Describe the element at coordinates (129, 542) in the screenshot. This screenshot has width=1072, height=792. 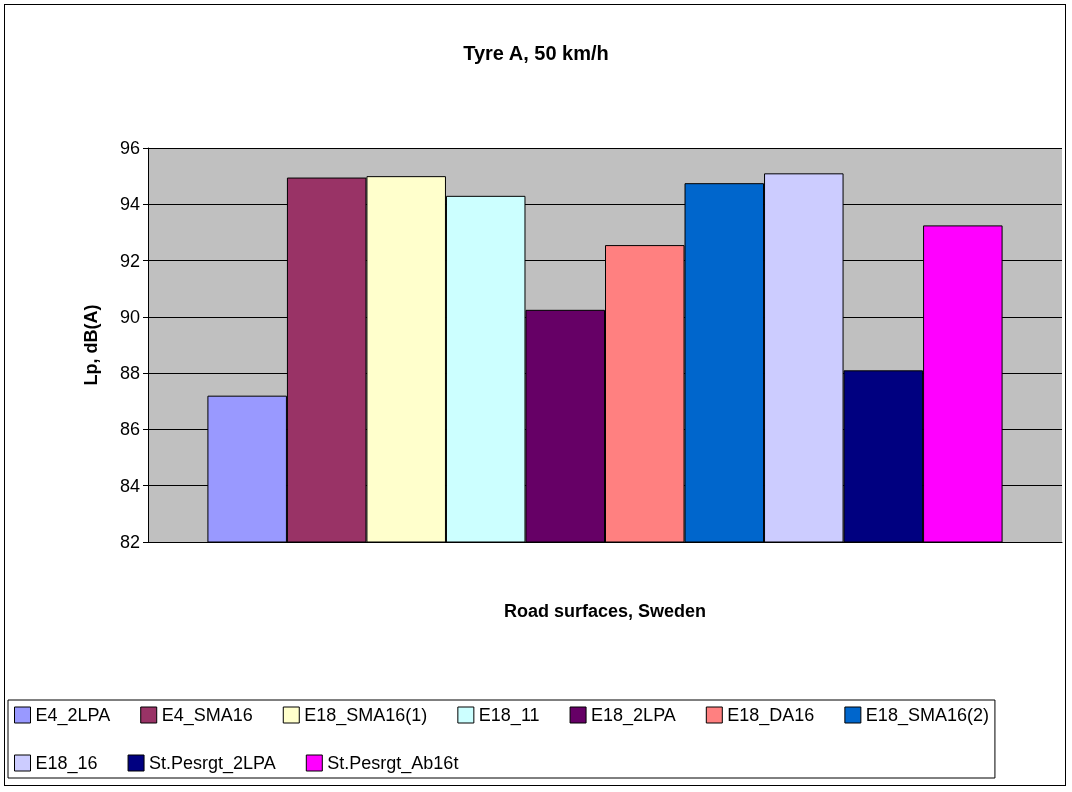
I see `y-tick-label: 82` at that location.